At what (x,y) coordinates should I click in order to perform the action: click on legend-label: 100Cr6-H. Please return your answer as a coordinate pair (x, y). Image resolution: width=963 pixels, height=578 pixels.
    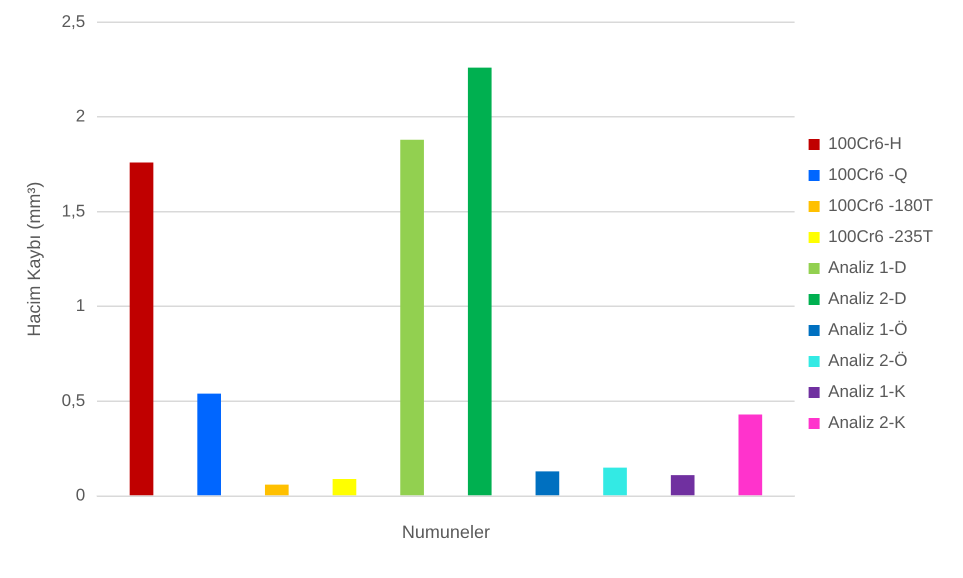
    Looking at the image, I should click on (865, 144).